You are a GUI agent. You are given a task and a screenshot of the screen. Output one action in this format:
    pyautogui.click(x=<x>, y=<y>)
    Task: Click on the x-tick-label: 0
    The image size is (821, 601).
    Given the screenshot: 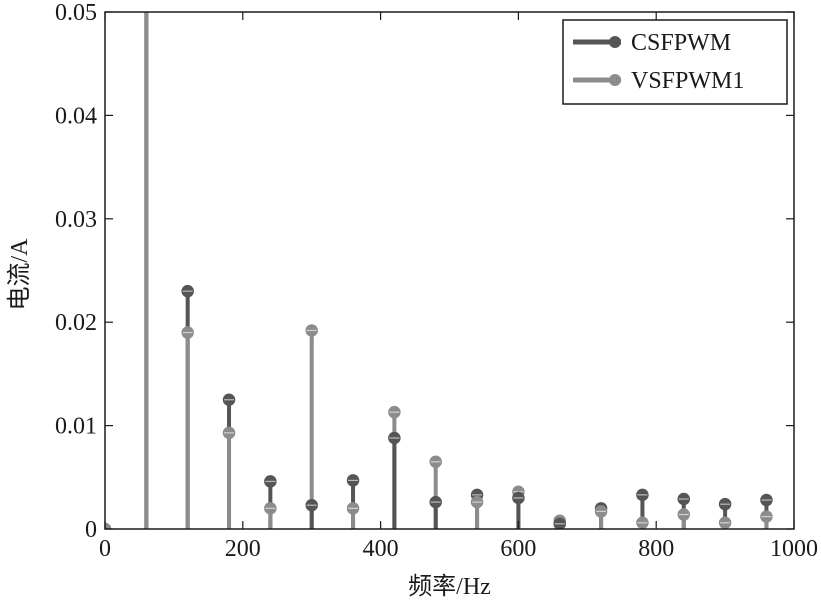 What is the action you would take?
    pyautogui.click(x=105, y=549)
    